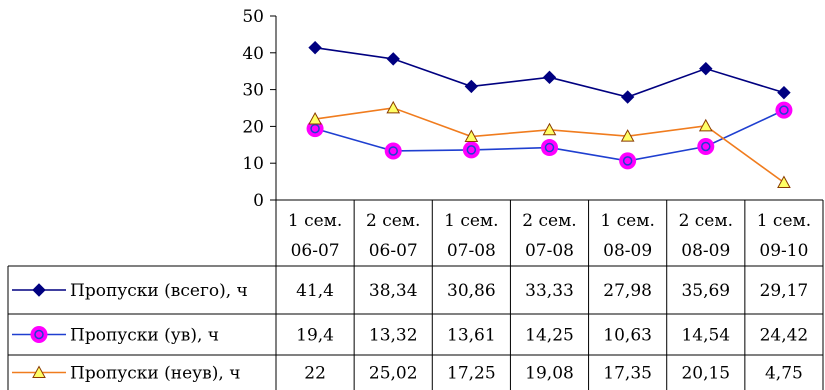 This screenshot has height=390, width=825. I want to click on y-tick-label: 50, so click(253, 17).